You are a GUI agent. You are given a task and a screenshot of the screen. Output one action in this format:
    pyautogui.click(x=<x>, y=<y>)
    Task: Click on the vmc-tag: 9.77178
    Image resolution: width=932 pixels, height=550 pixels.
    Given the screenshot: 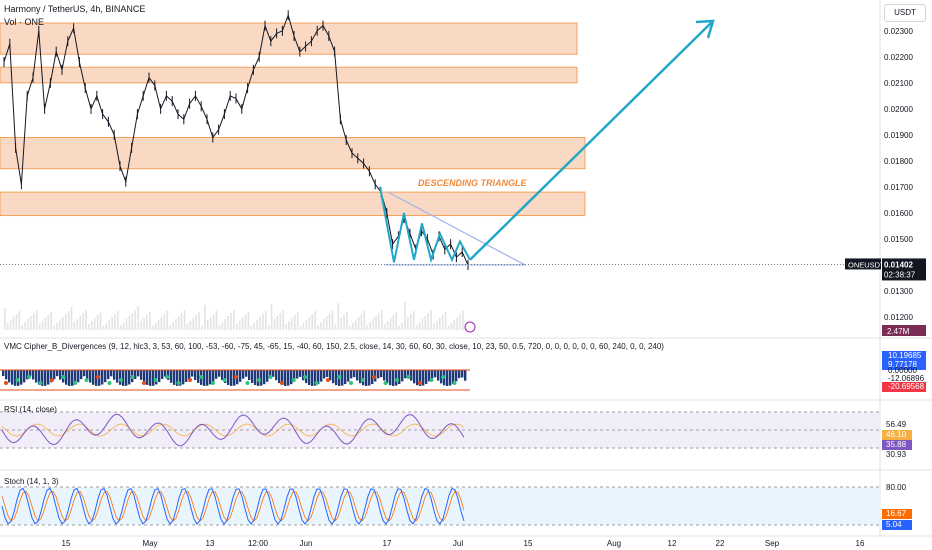 What is the action you would take?
    pyautogui.click(x=902, y=364)
    